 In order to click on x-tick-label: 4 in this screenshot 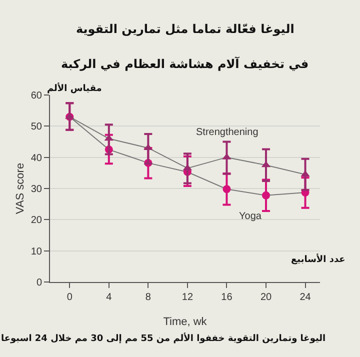, I will do `click(109, 297)`.